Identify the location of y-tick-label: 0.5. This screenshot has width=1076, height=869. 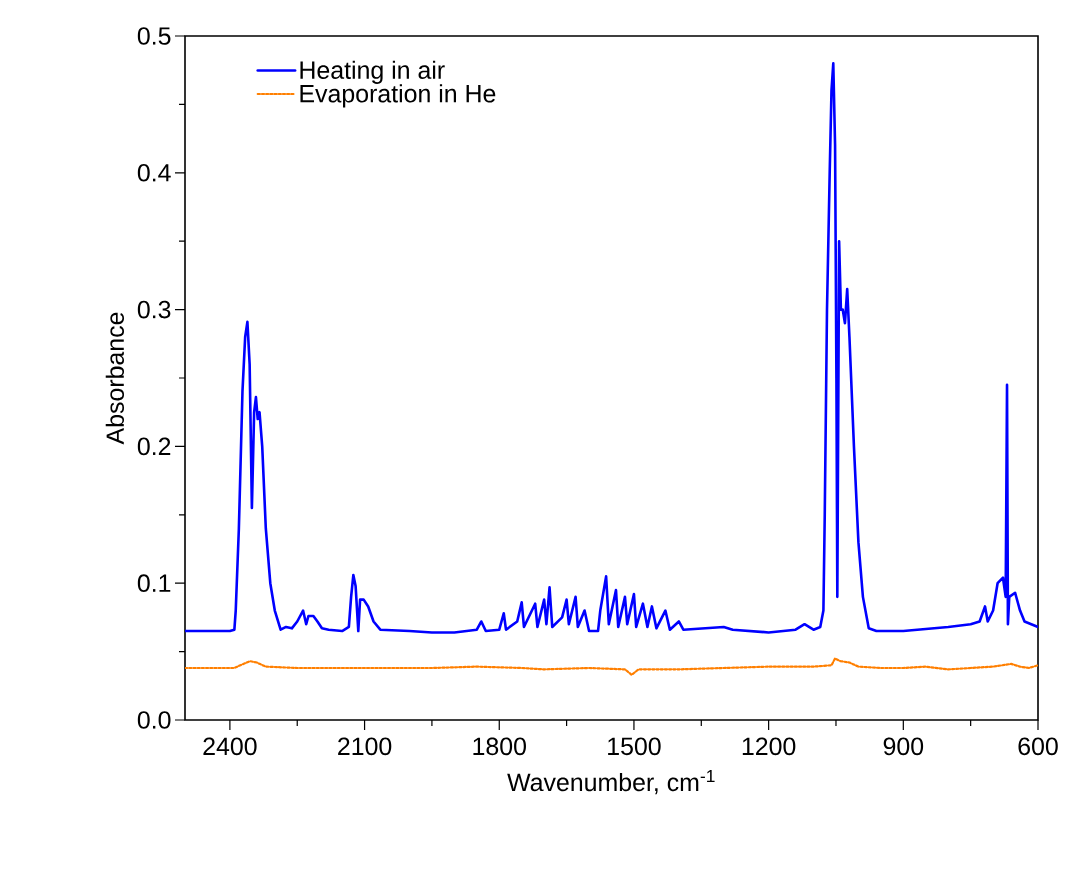
(154, 36).